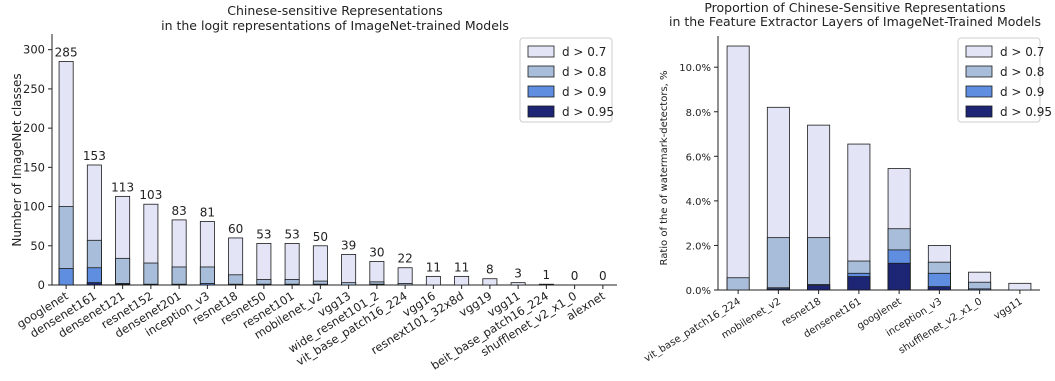 Image resolution: width=1055 pixels, height=381 pixels. I want to click on value-label-beit_base_patch16_224: 1, so click(547, 275).